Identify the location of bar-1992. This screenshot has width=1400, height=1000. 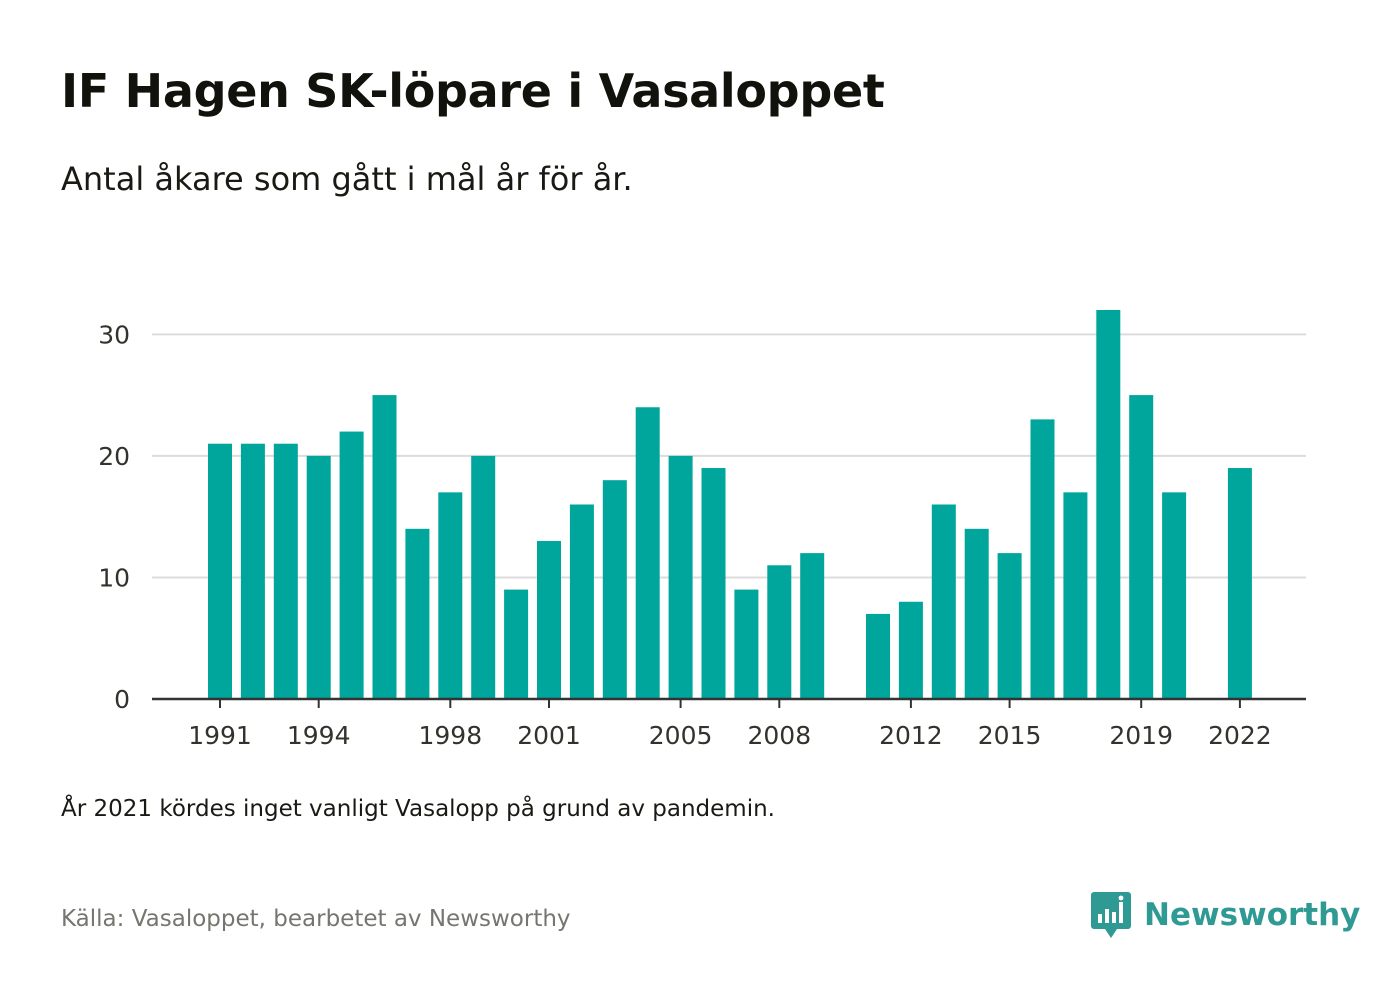
(252, 571).